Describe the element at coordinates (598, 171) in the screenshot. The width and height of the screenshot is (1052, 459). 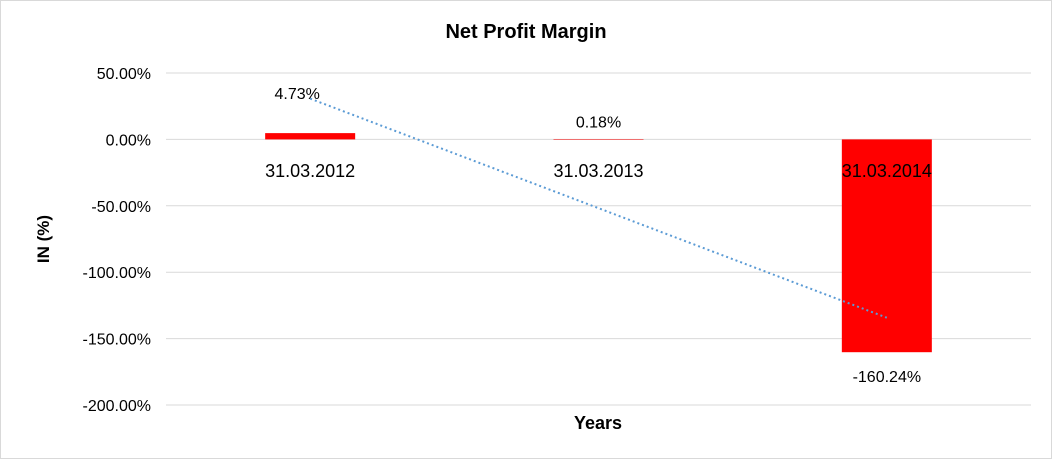
I see `x-tick-label: 31.03.2013` at that location.